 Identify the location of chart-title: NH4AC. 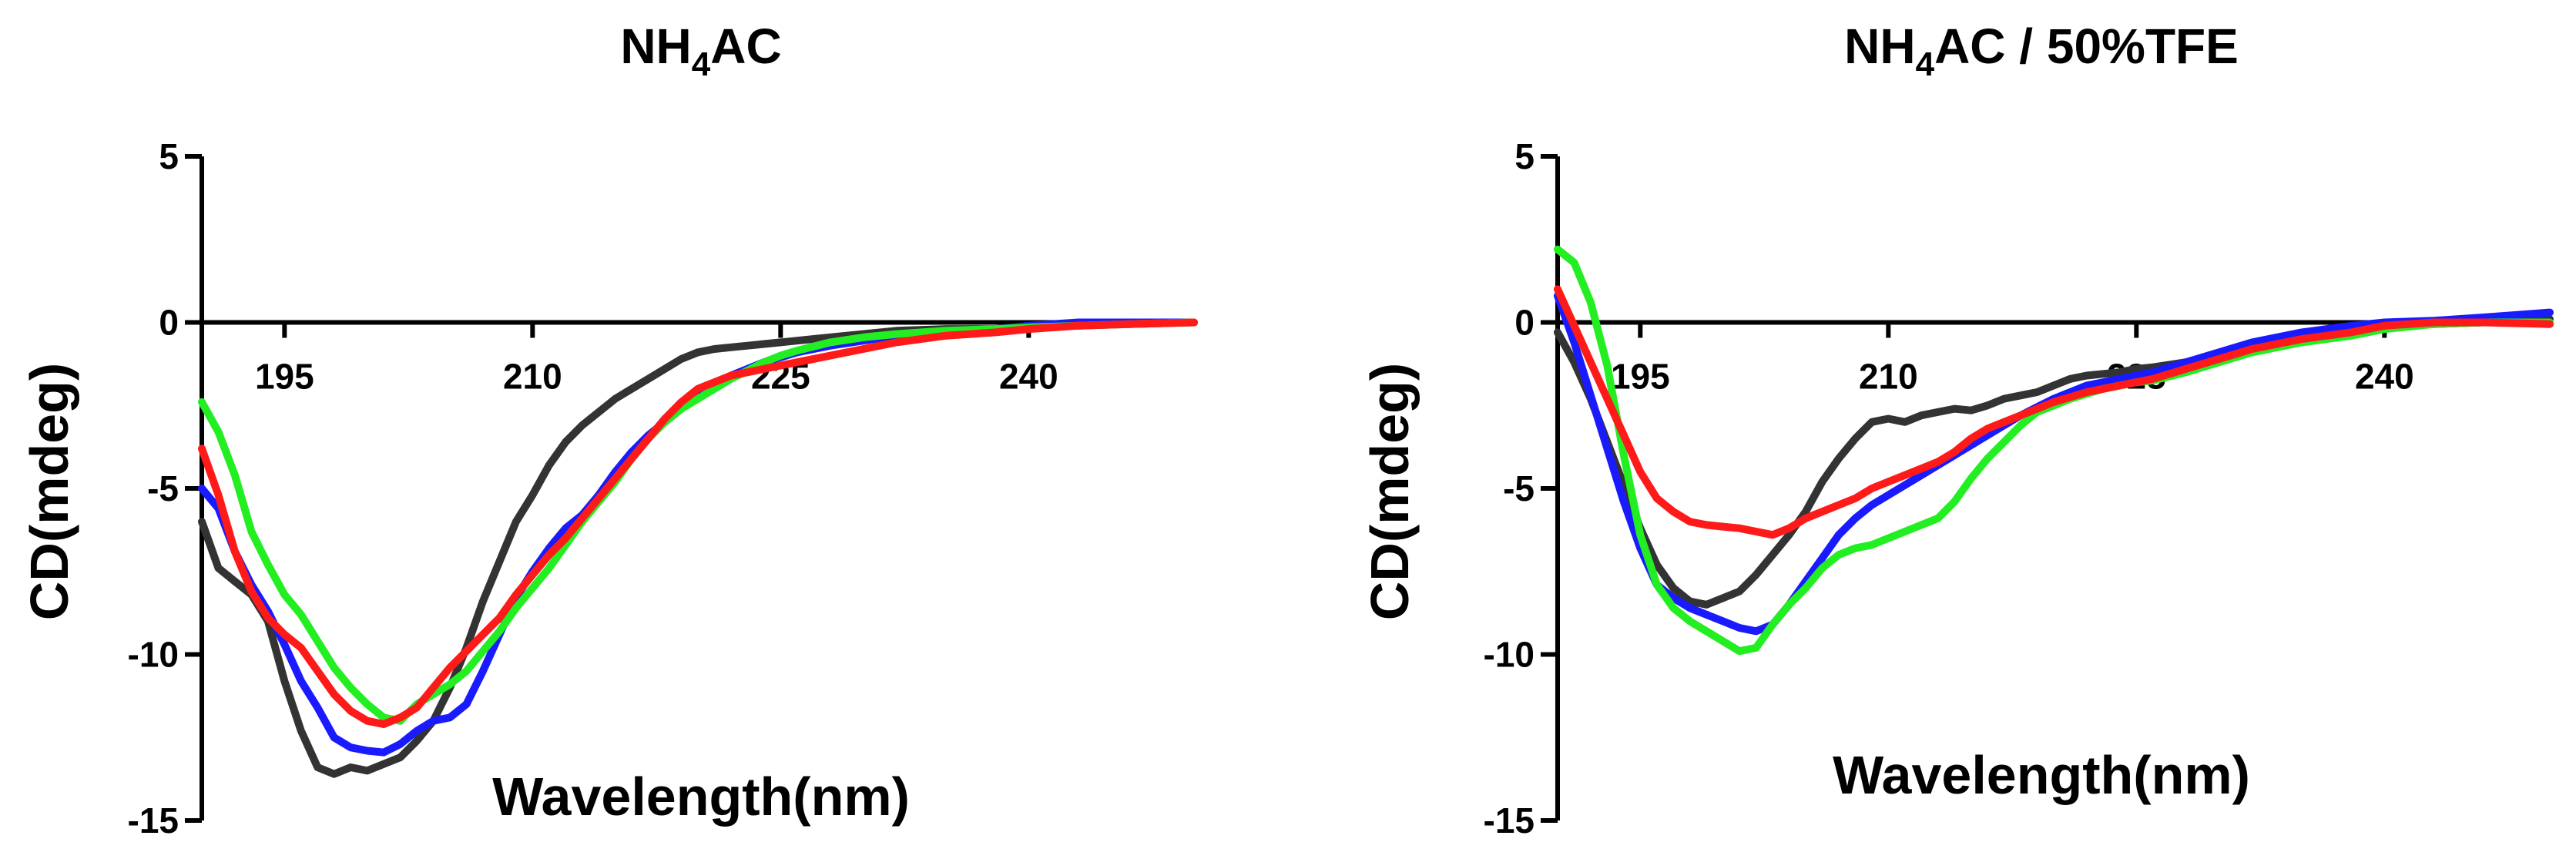
(700, 51).